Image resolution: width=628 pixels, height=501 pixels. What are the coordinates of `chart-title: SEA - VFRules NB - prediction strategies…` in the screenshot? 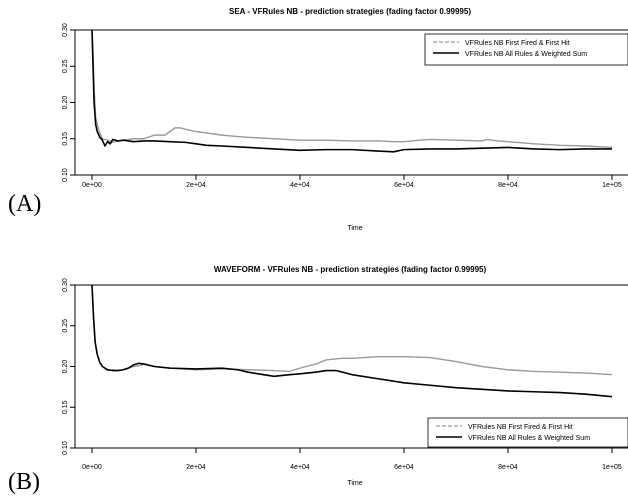 It's located at (350, 11).